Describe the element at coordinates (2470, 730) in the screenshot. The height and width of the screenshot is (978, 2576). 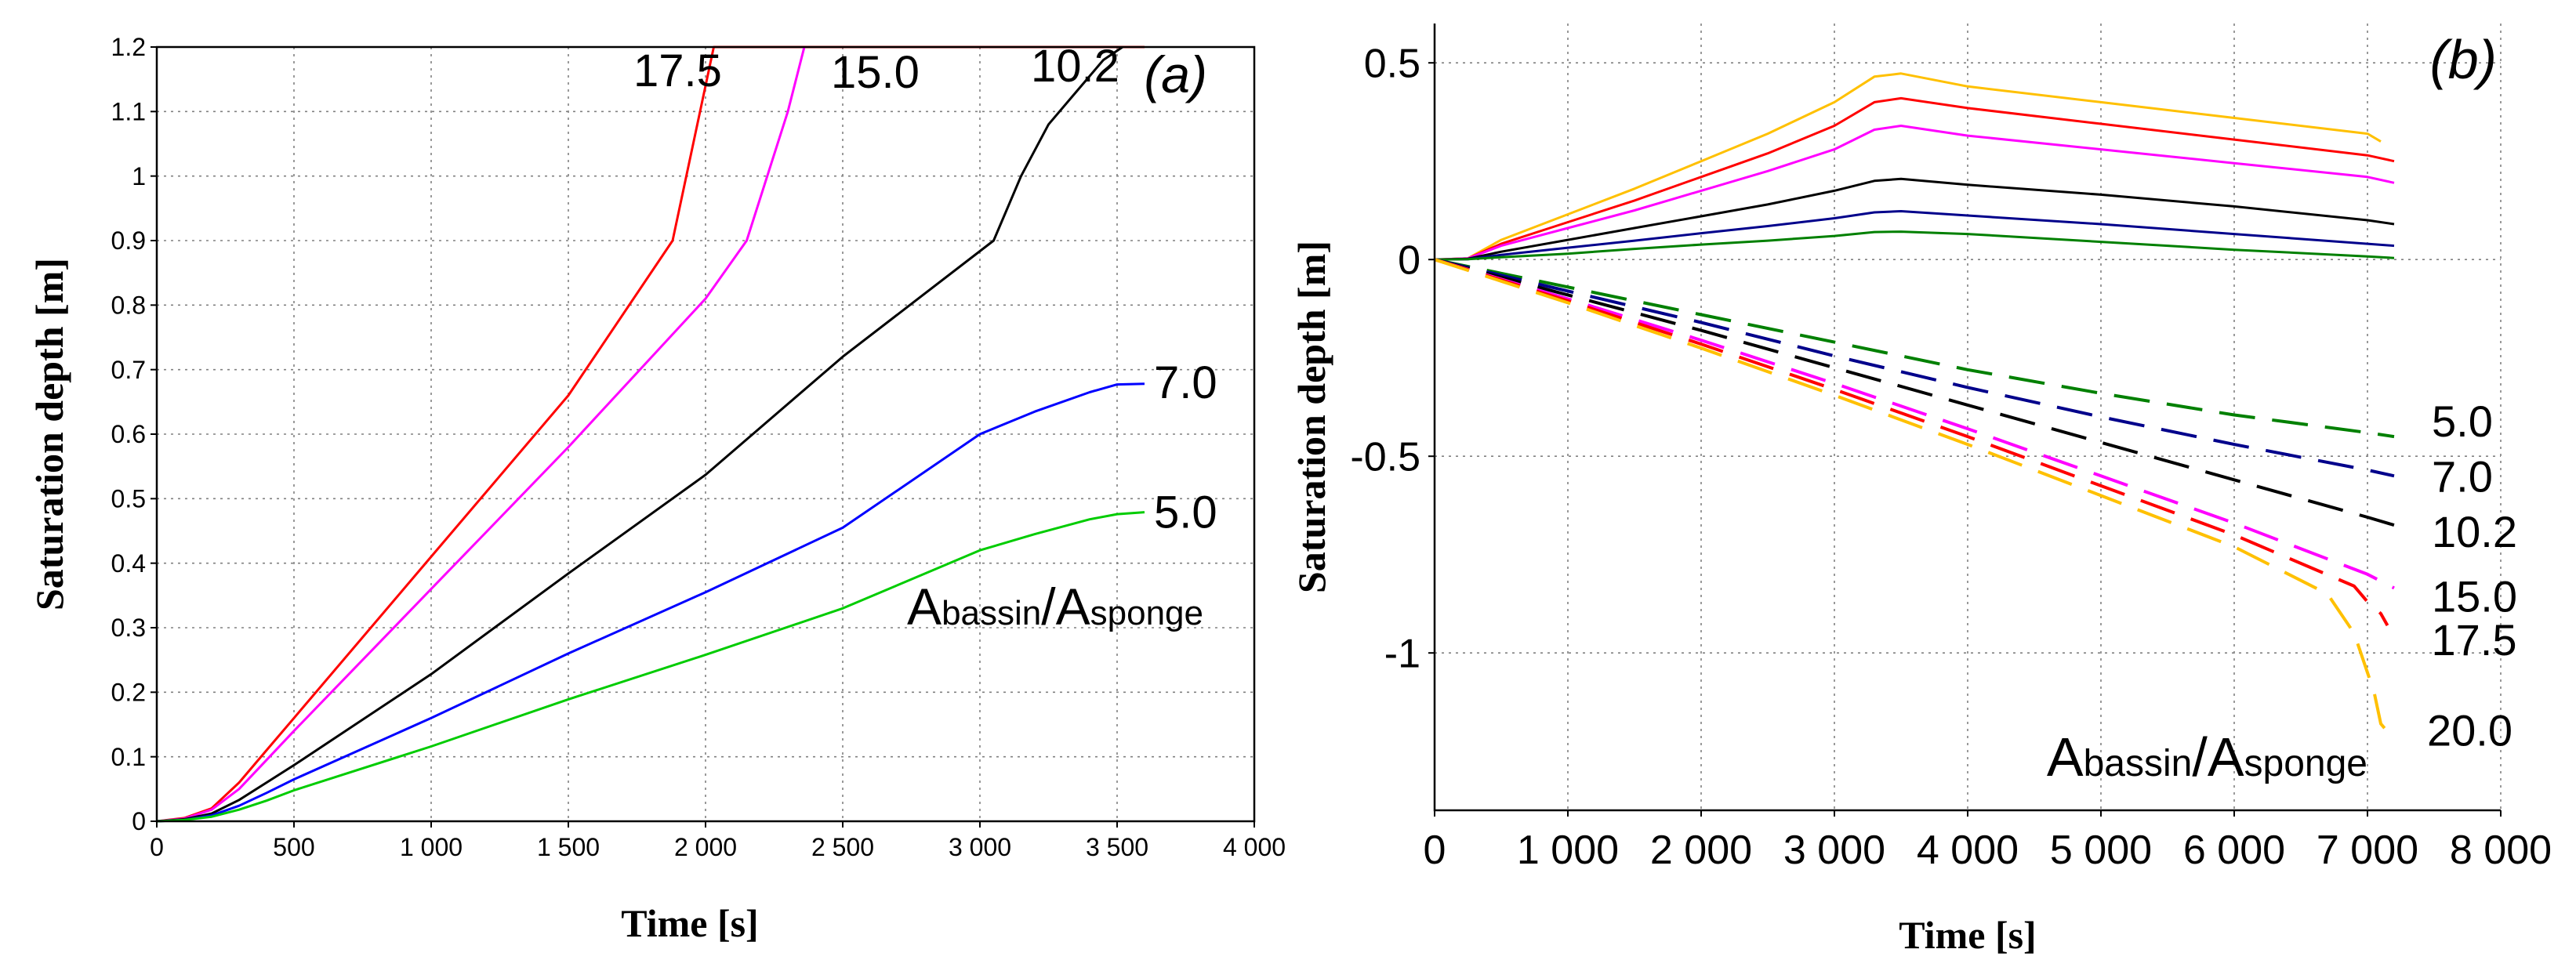
I see `panel-b-curve-label: 20.0` at that location.